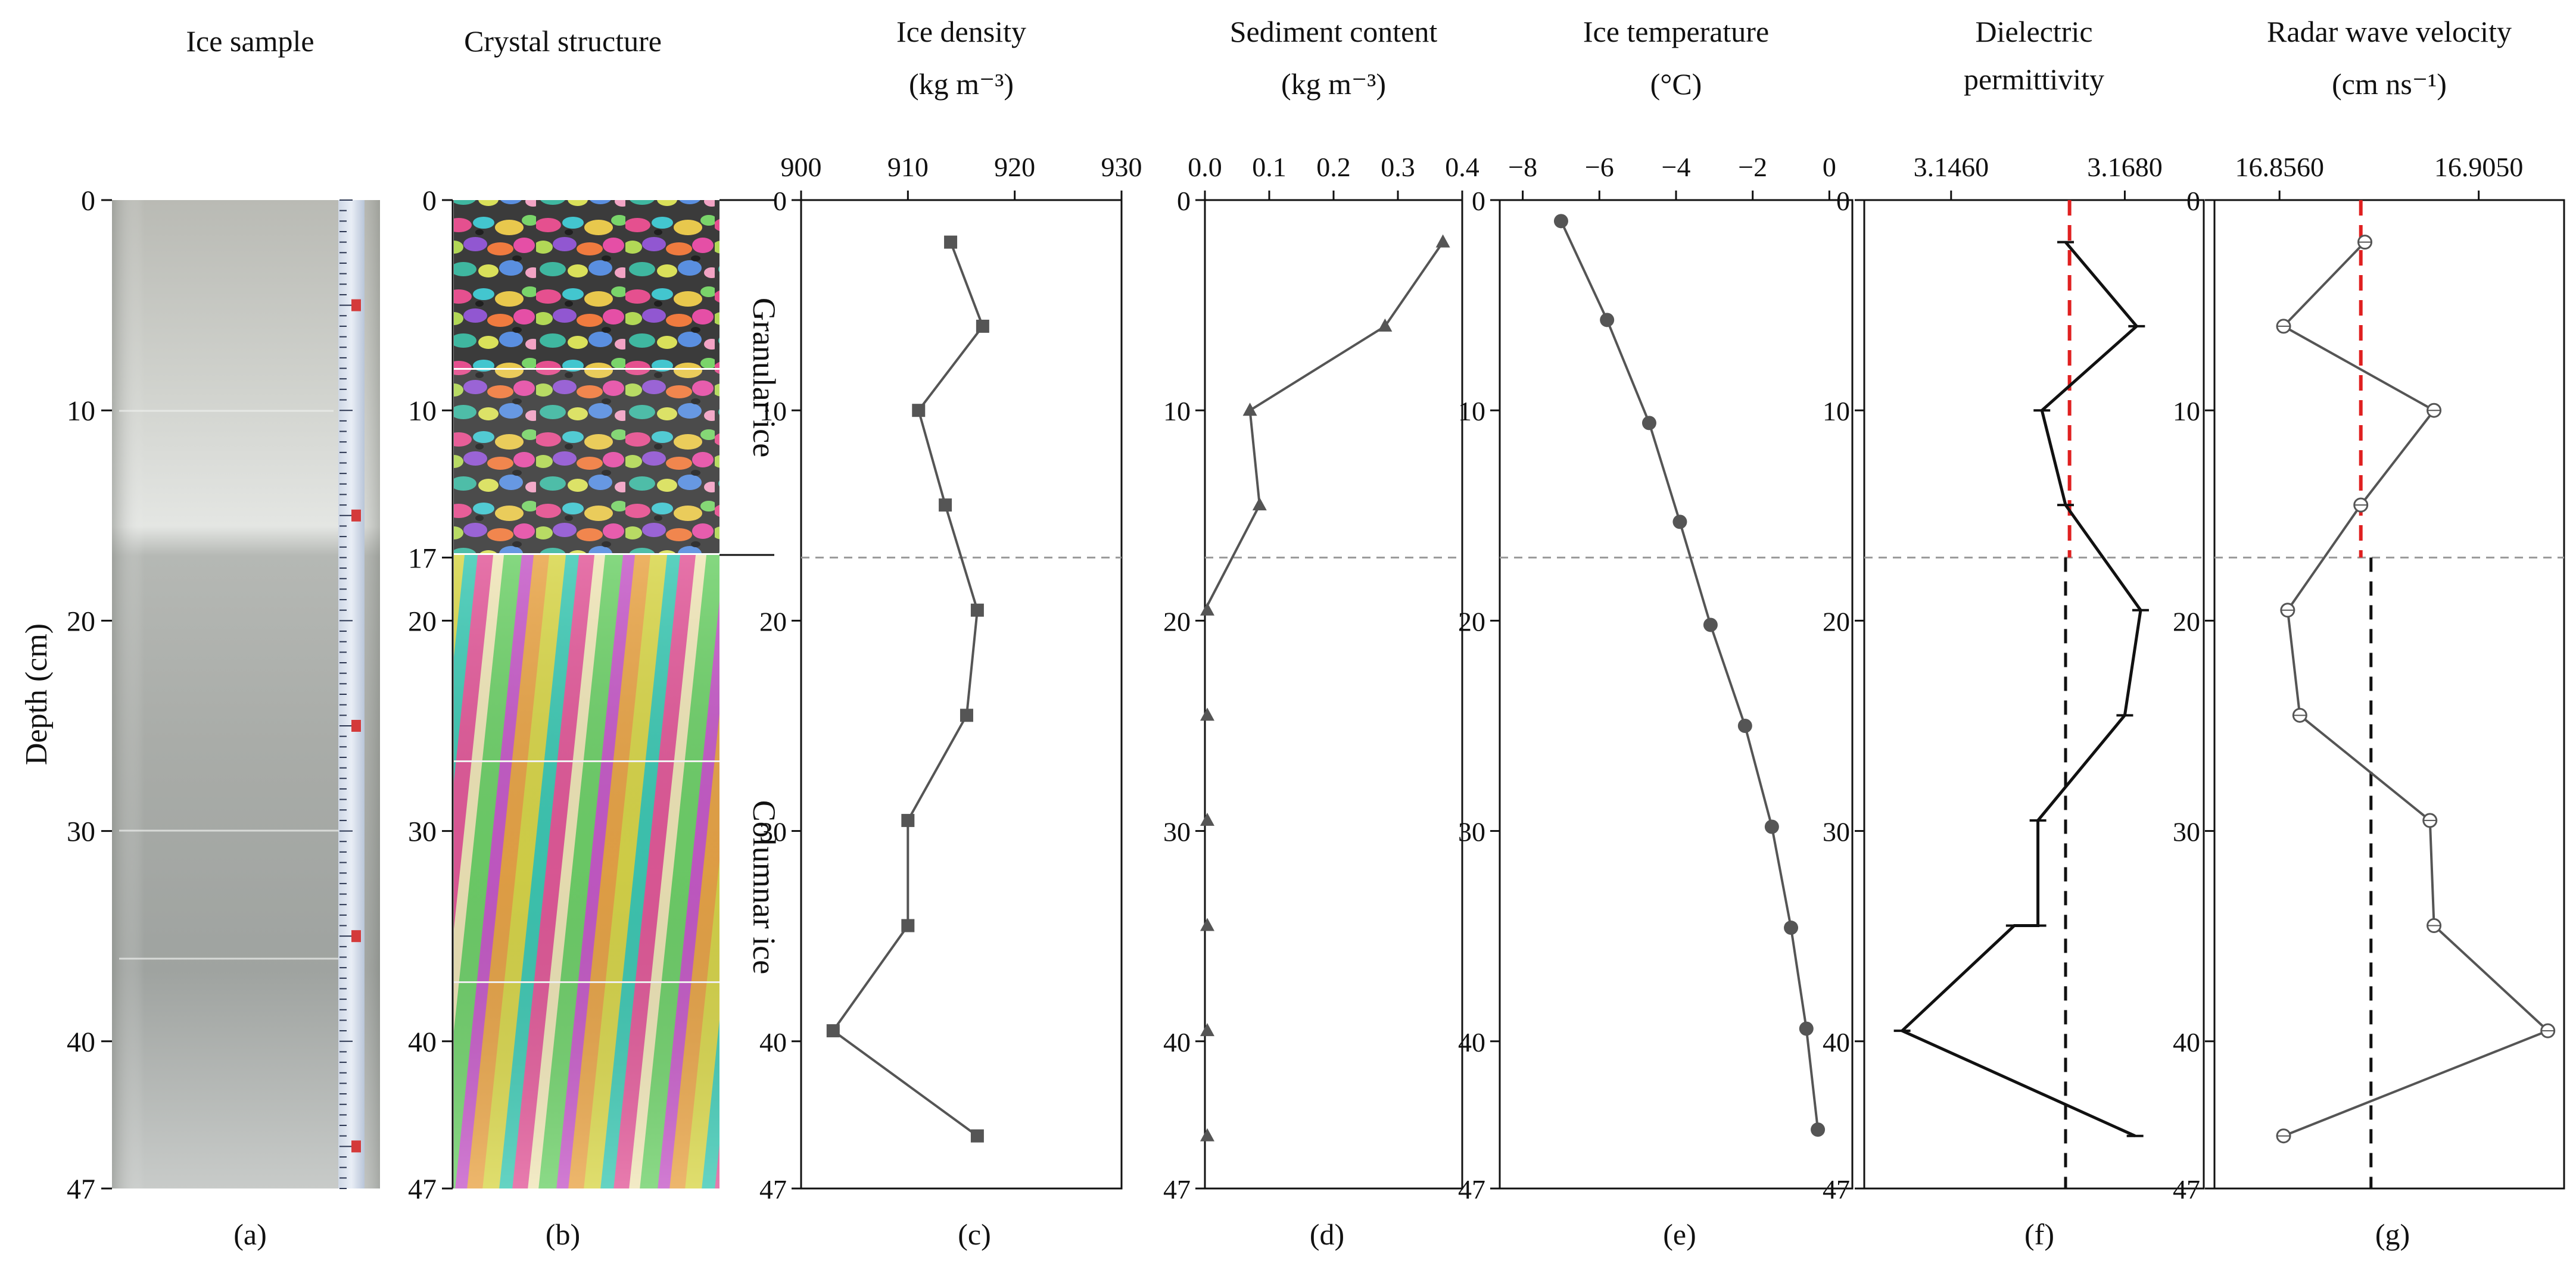 This screenshot has height=1279, width=2576. I want to click on zone-label-columnar: Columnar ice, so click(764, 887).